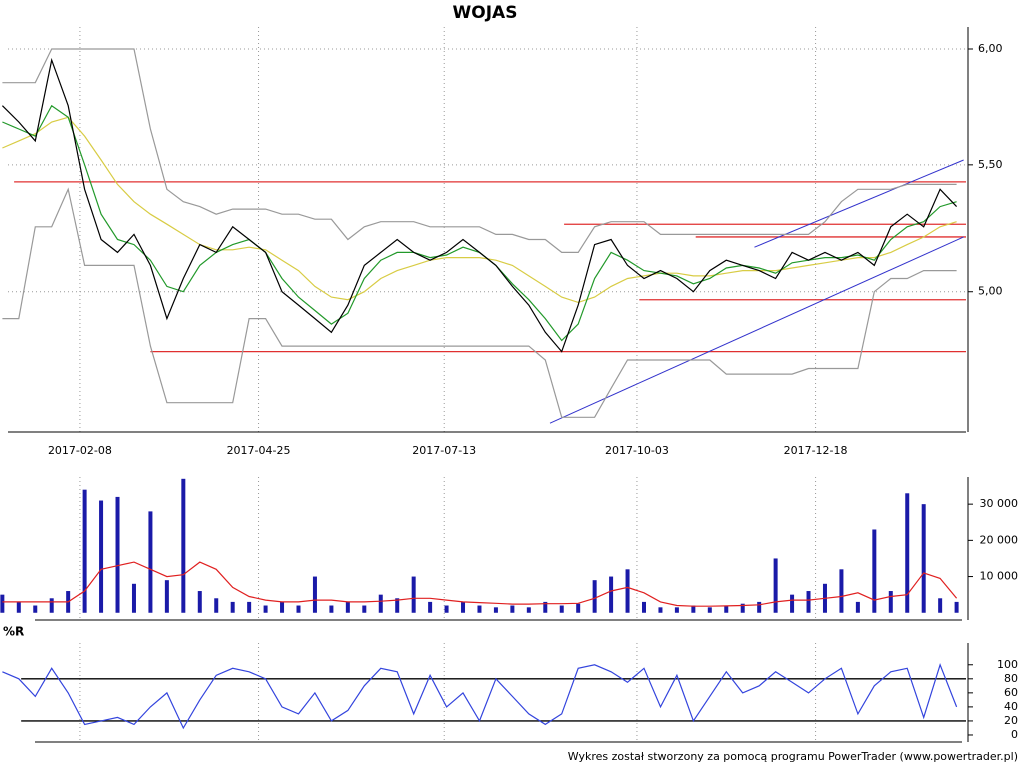 The height and width of the screenshot is (768, 1024). What do you see at coordinates (1011, 720) in the screenshot?
I see `y-tick-label: 20` at bounding box center [1011, 720].